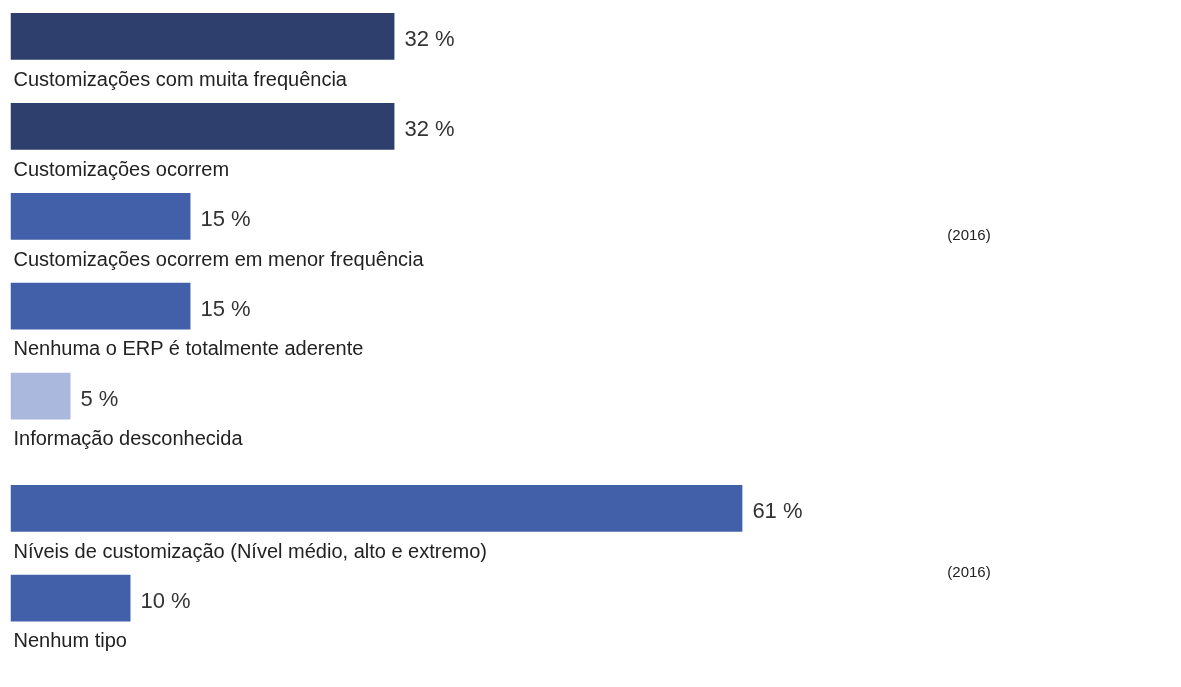 This screenshot has height=687, width=1181. I want to click on y-tick-label: Níveis de customização (Nível médio, alto e extremo), so click(250, 550).